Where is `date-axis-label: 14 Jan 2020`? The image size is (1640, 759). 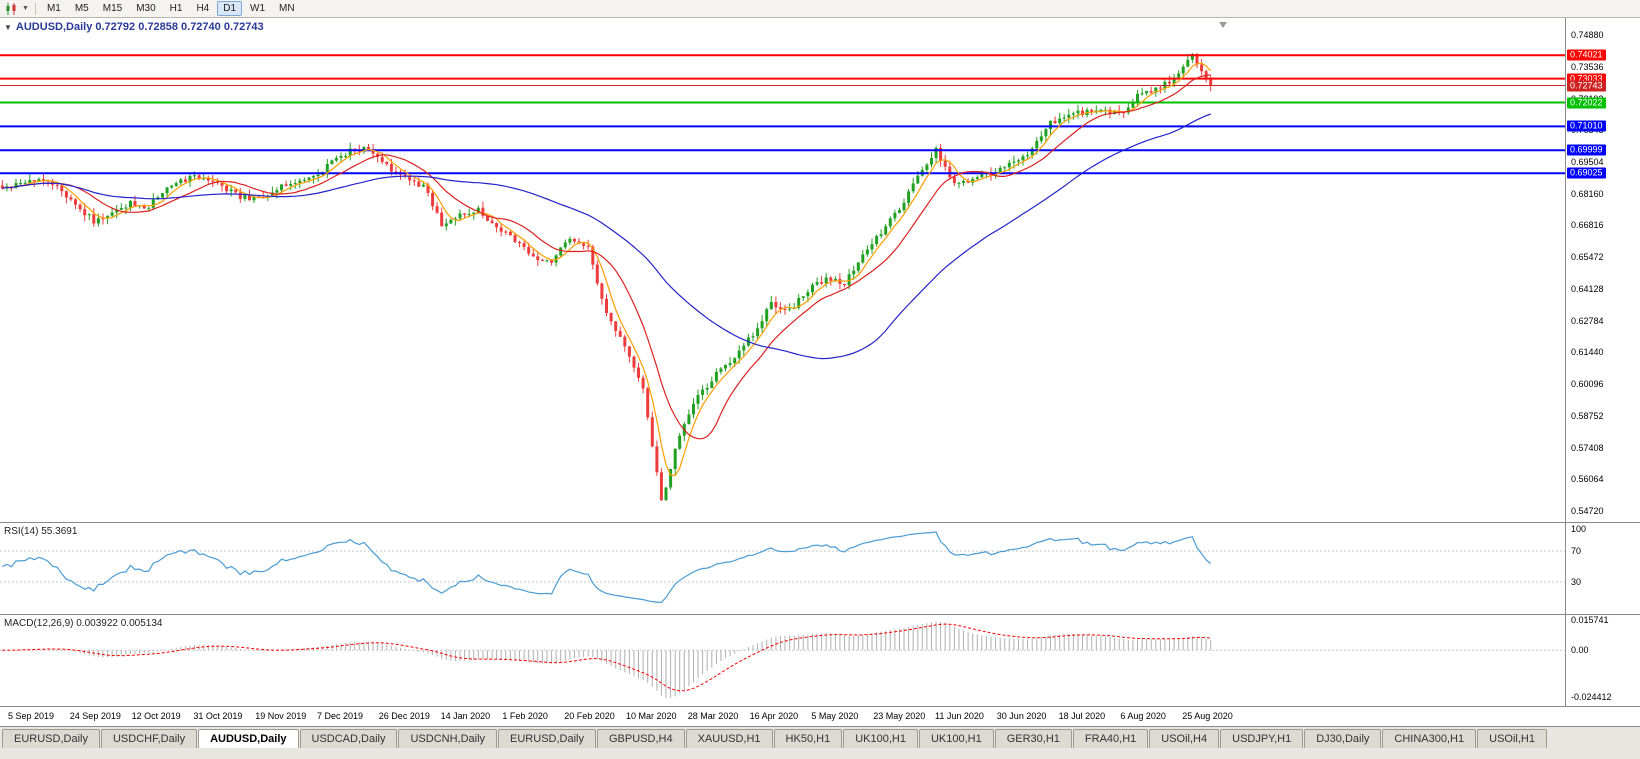 date-axis-label: 14 Jan 2020 is located at coordinates (465, 716).